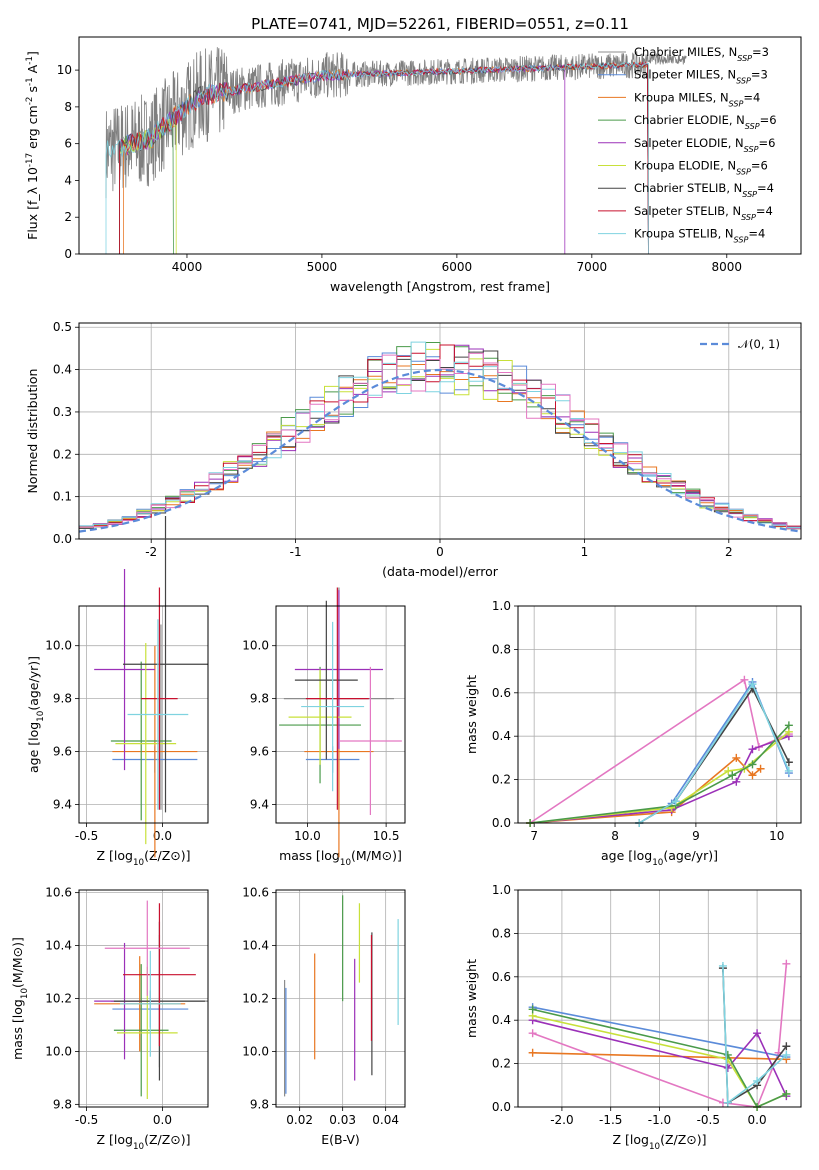 The width and height of the screenshot is (819, 1170). What do you see at coordinates (342, 1120) in the screenshot?
I see `x-tick-label: 0.03` at bounding box center [342, 1120].